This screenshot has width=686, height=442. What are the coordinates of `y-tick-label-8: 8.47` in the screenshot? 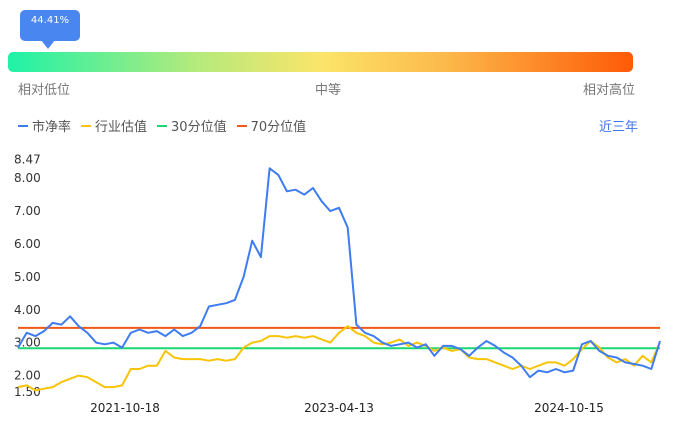 It's located at (27, 160).